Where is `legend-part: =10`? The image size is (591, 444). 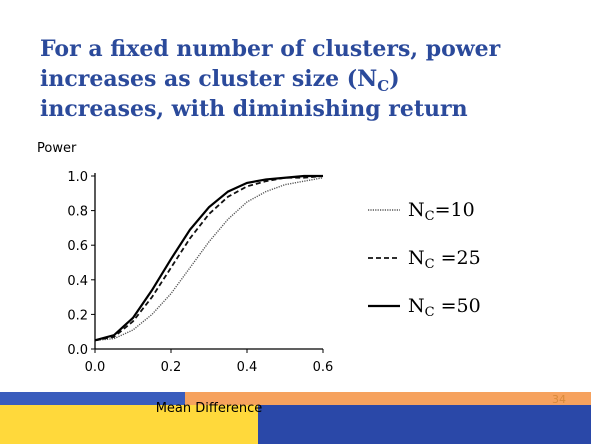 legend-part: =10 is located at coordinates (455, 210).